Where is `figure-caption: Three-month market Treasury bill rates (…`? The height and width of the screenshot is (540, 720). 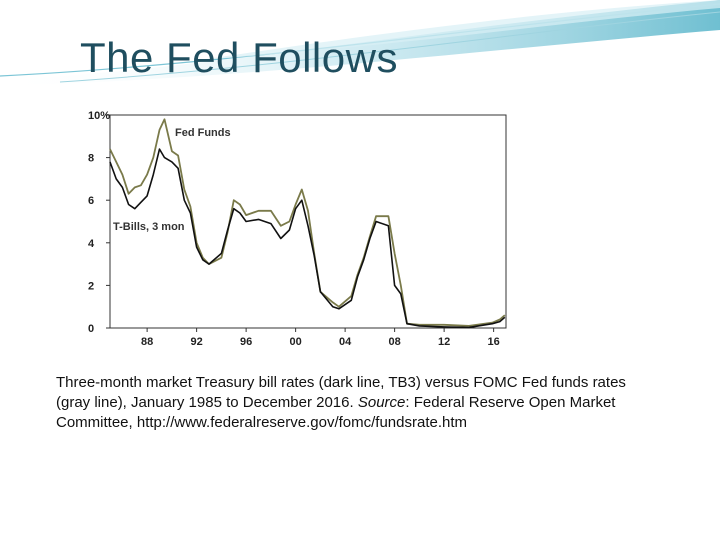 figure-caption: Three-month market Treasury bill rates (… is located at coordinates (356, 403).